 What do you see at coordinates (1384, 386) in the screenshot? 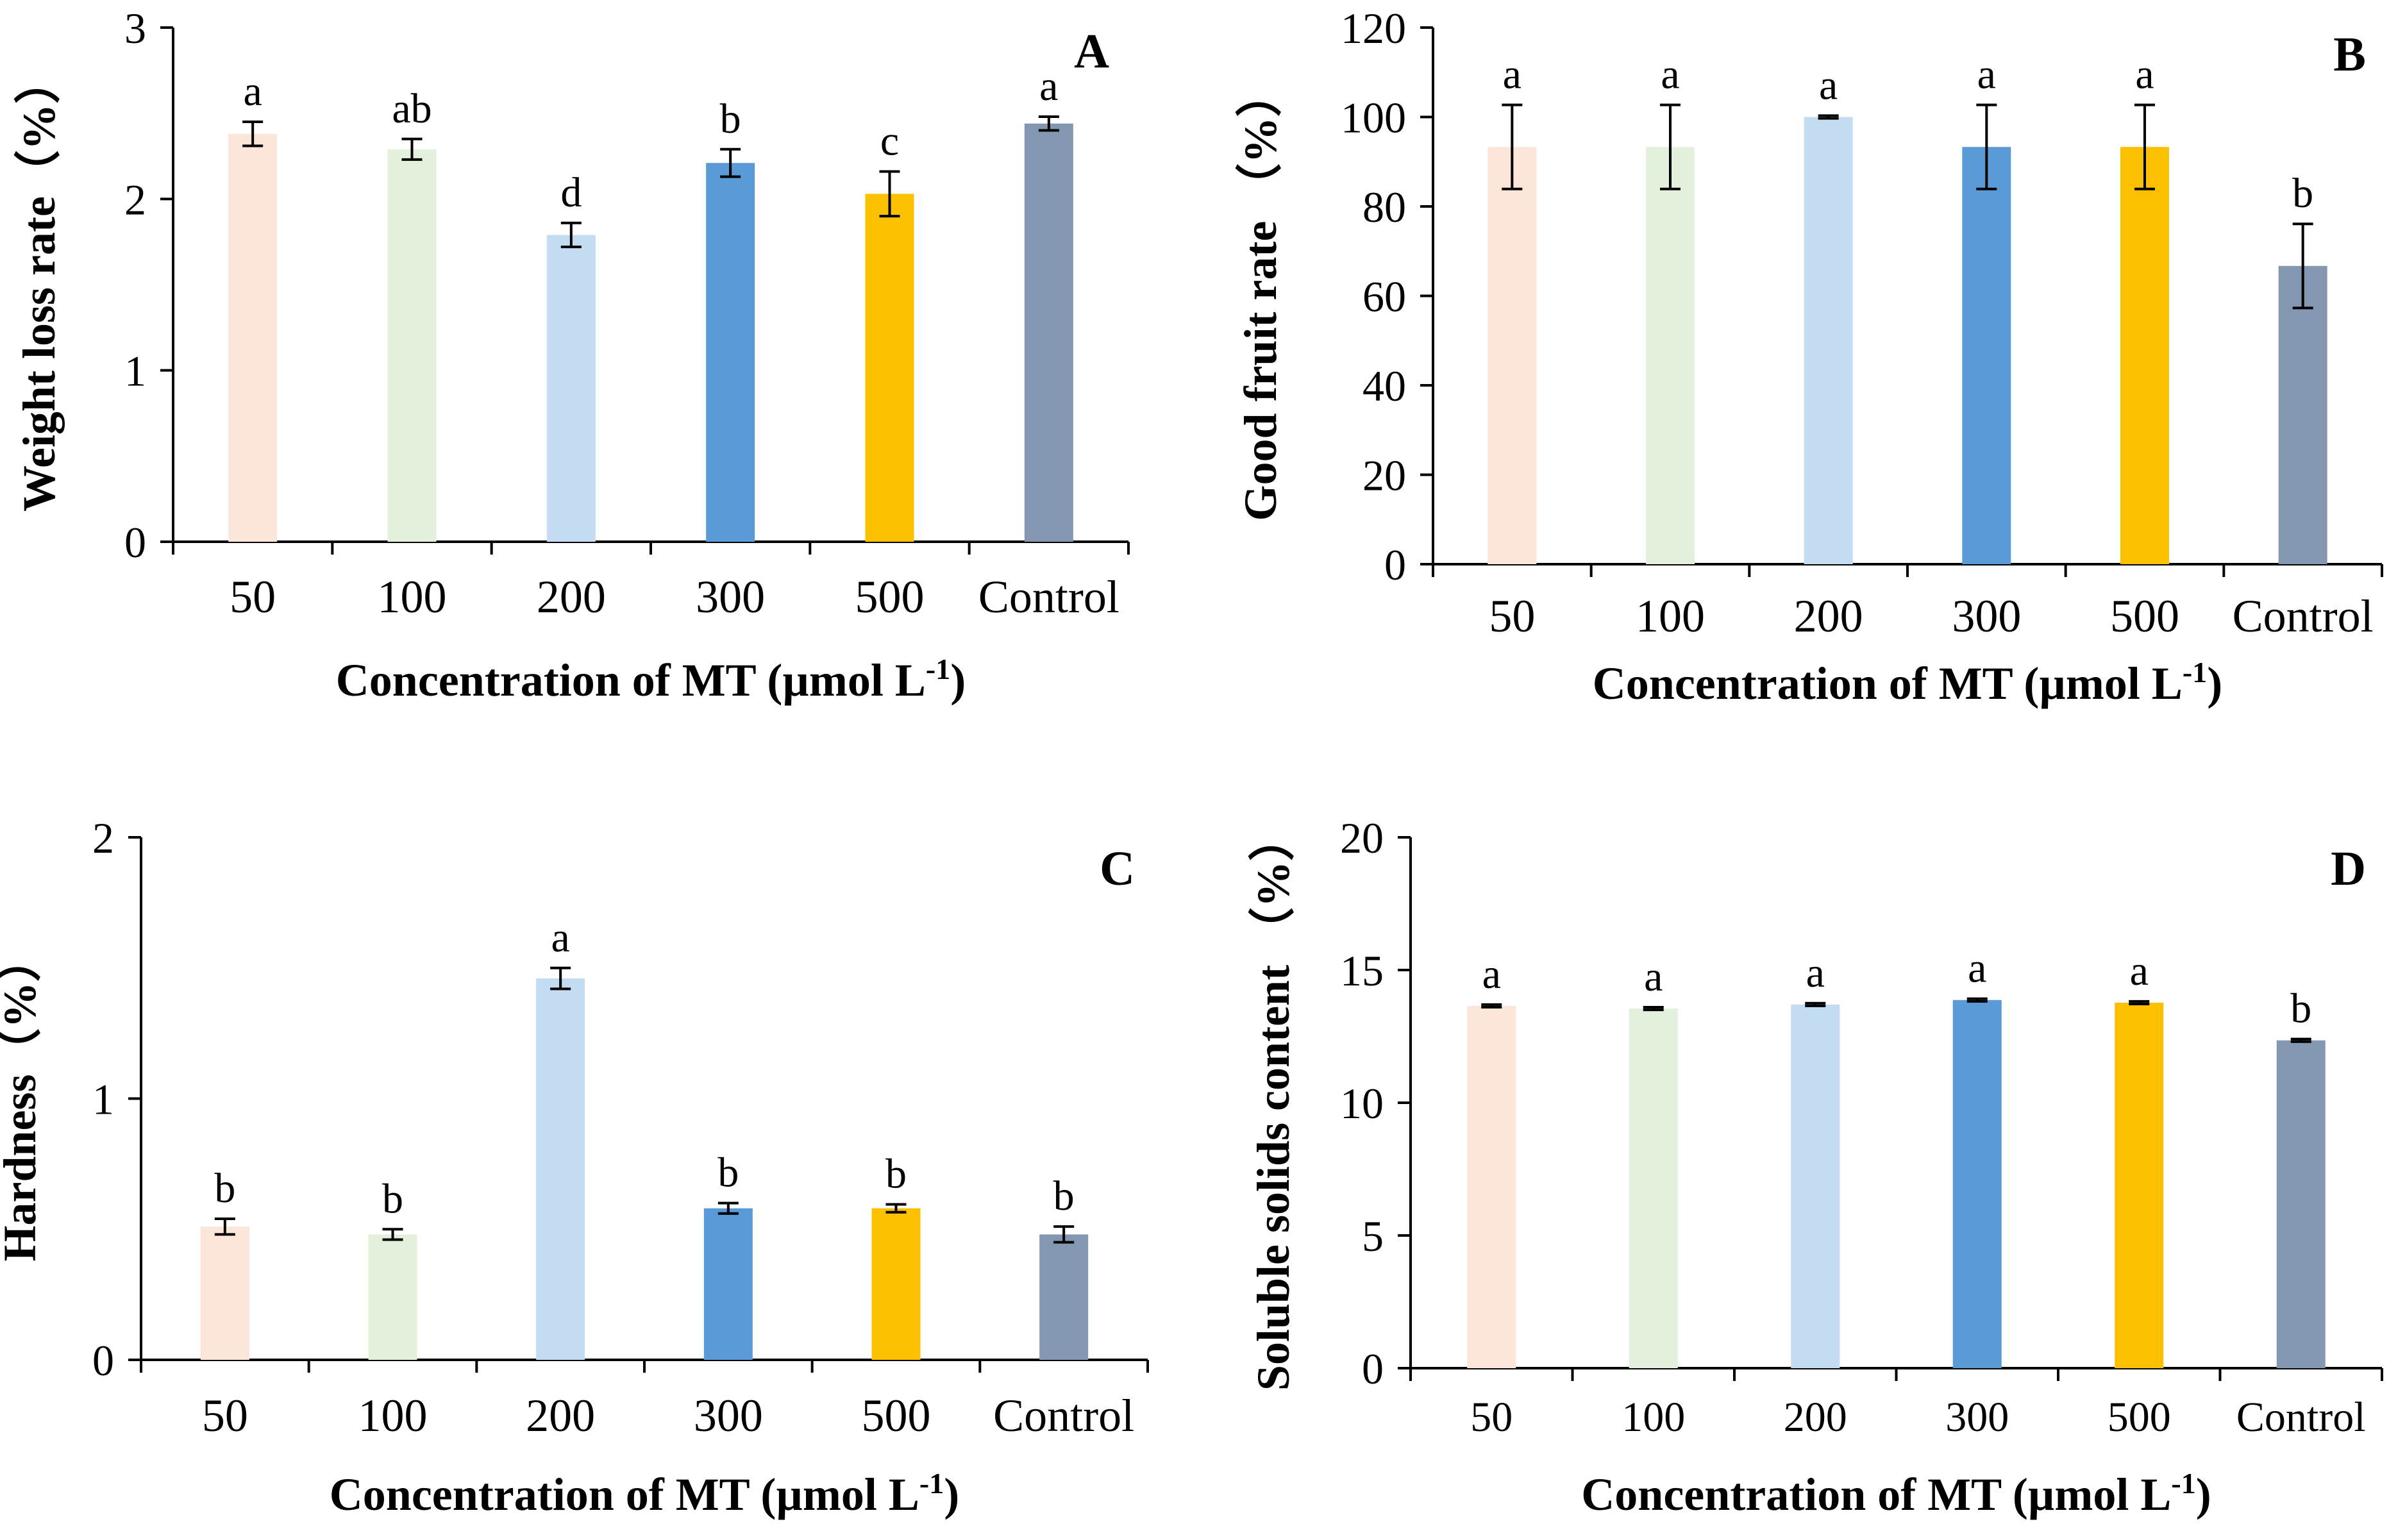
I see `y-tick-label: 40` at bounding box center [1384, 386].